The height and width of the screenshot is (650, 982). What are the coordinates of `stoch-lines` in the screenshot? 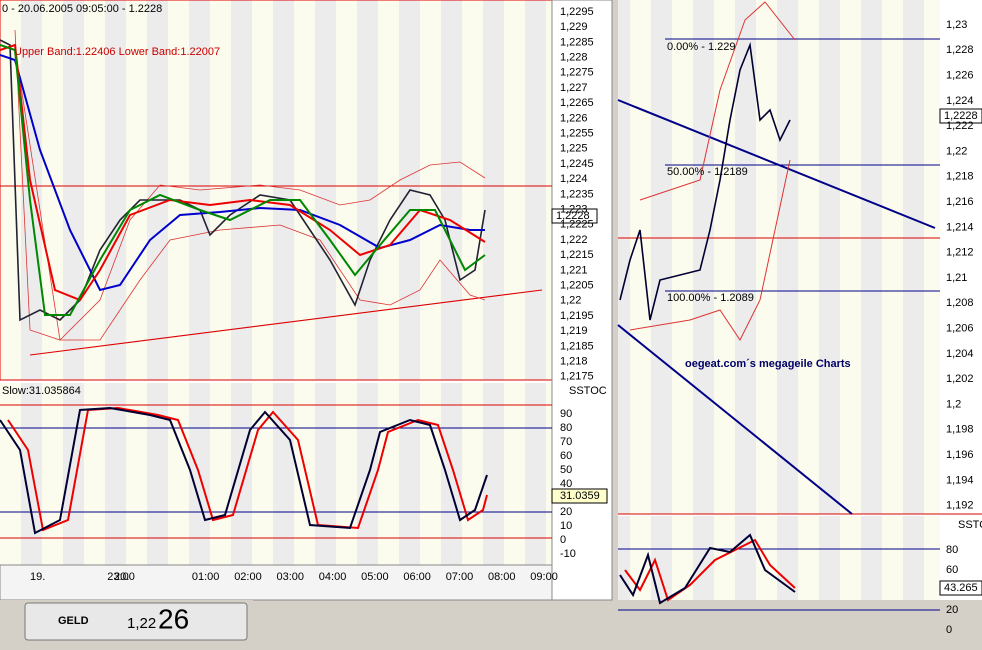 It's located at (276, 471).